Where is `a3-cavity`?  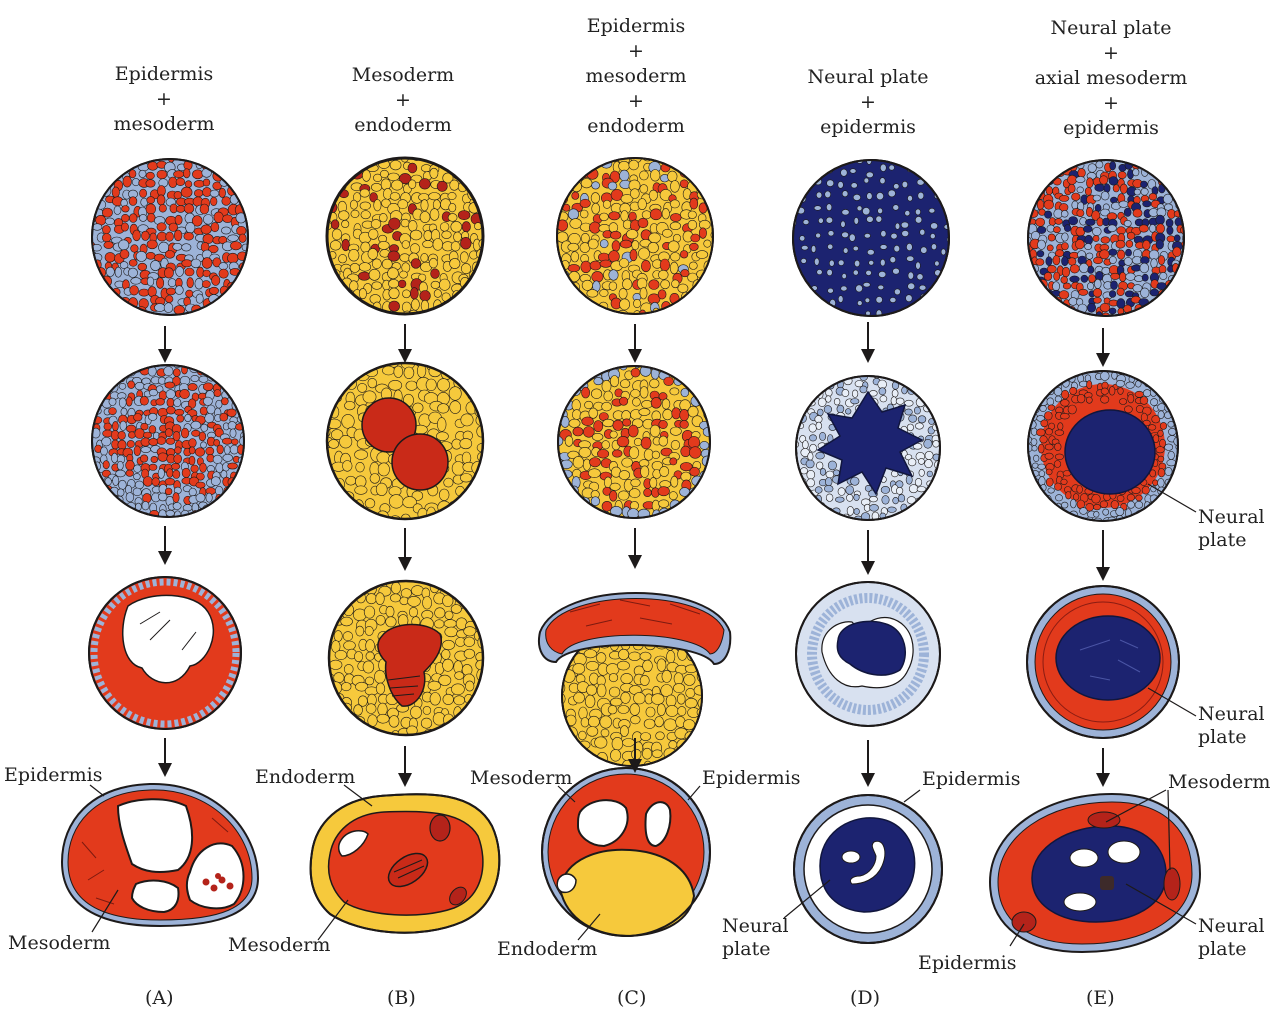
a3-cavity is located at coordinates (167, 639).